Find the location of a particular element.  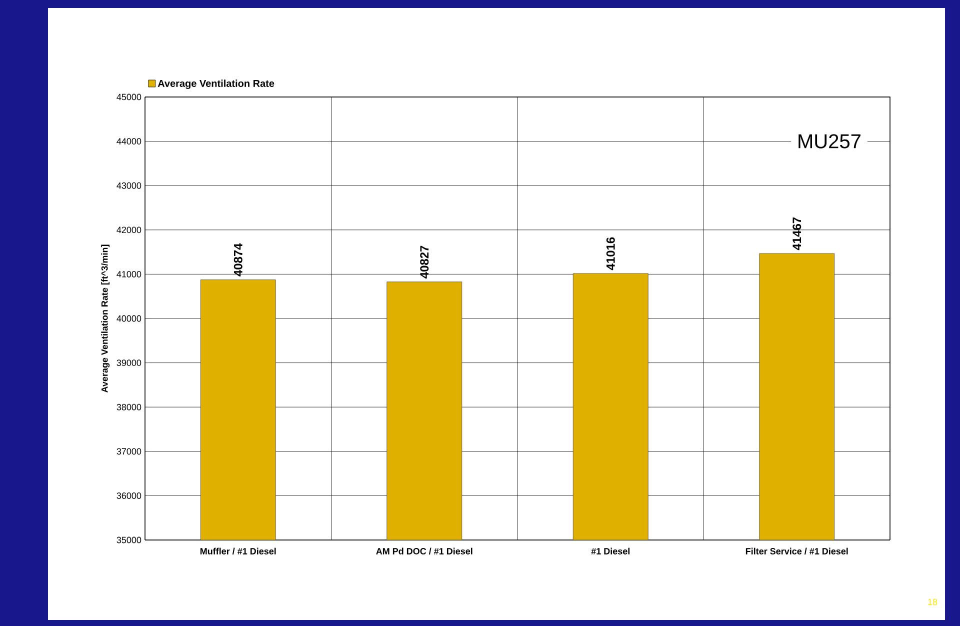

y-tick-label: 43000 is located at coordinates (129, 185).